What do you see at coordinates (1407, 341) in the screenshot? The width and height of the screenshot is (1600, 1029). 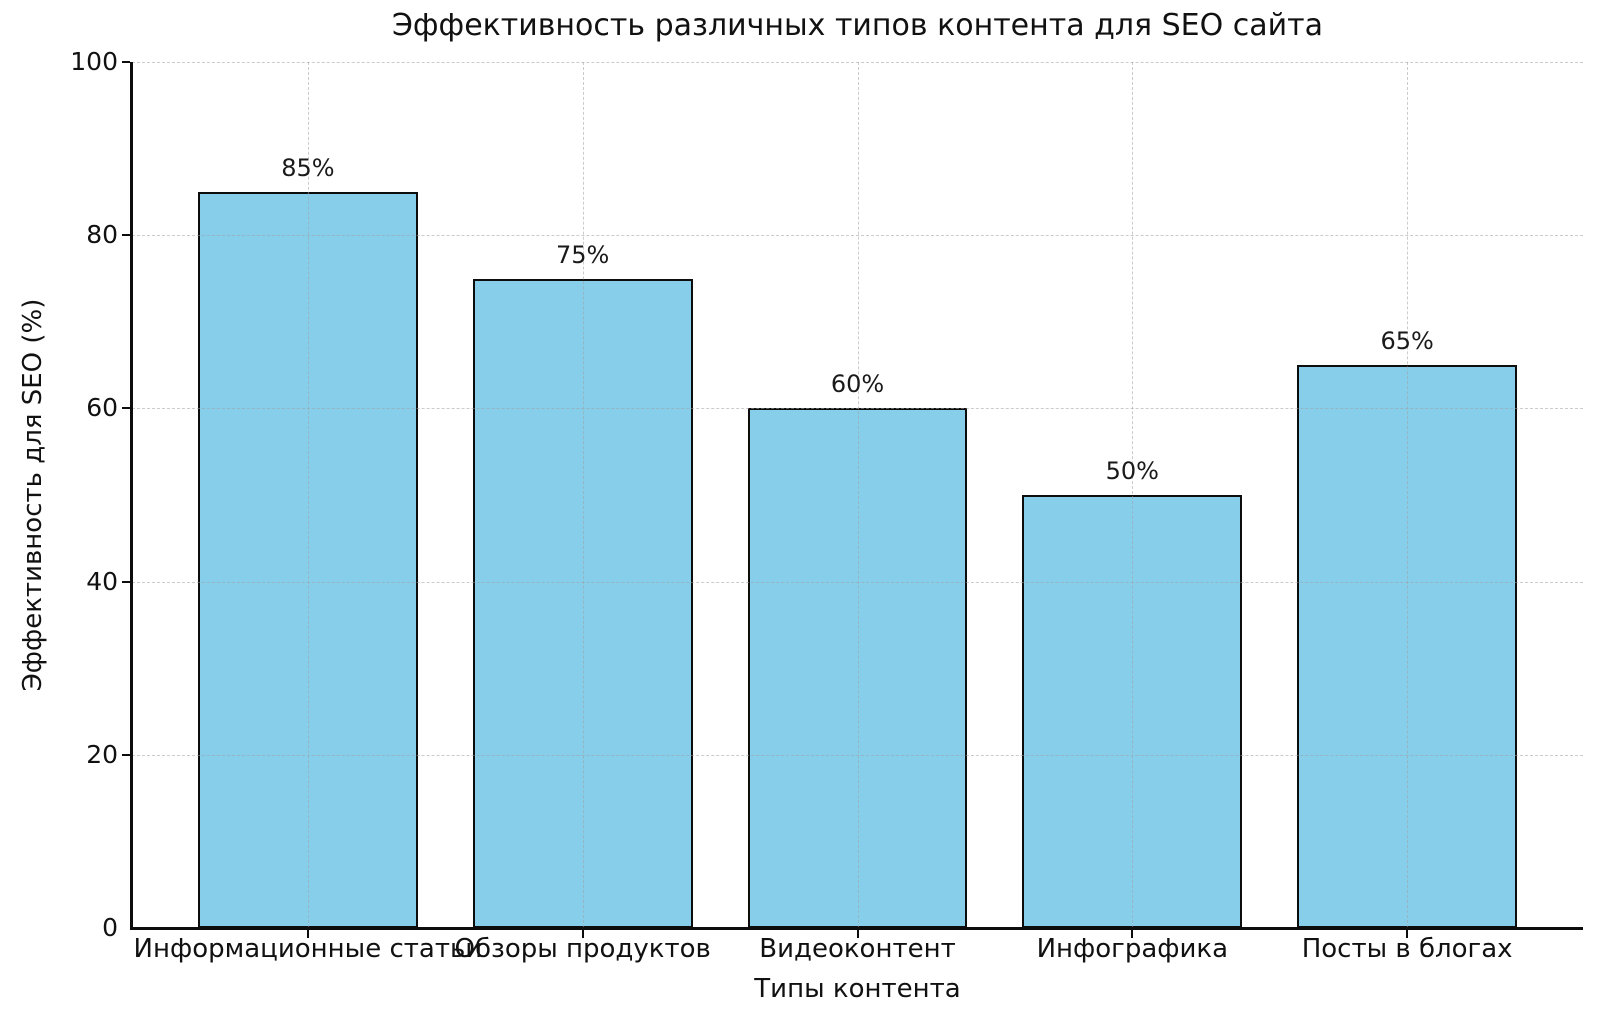 I see `bar-value-label: 65%` at bounding box center [1407, 341].